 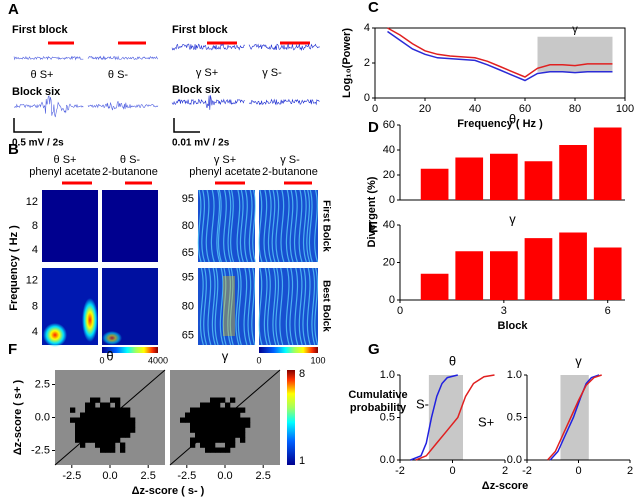 What do you see at coordinates (377, 395) in the screenshot?
I see `y-axis-label: Cumulative` at bounding box center [377, 395].